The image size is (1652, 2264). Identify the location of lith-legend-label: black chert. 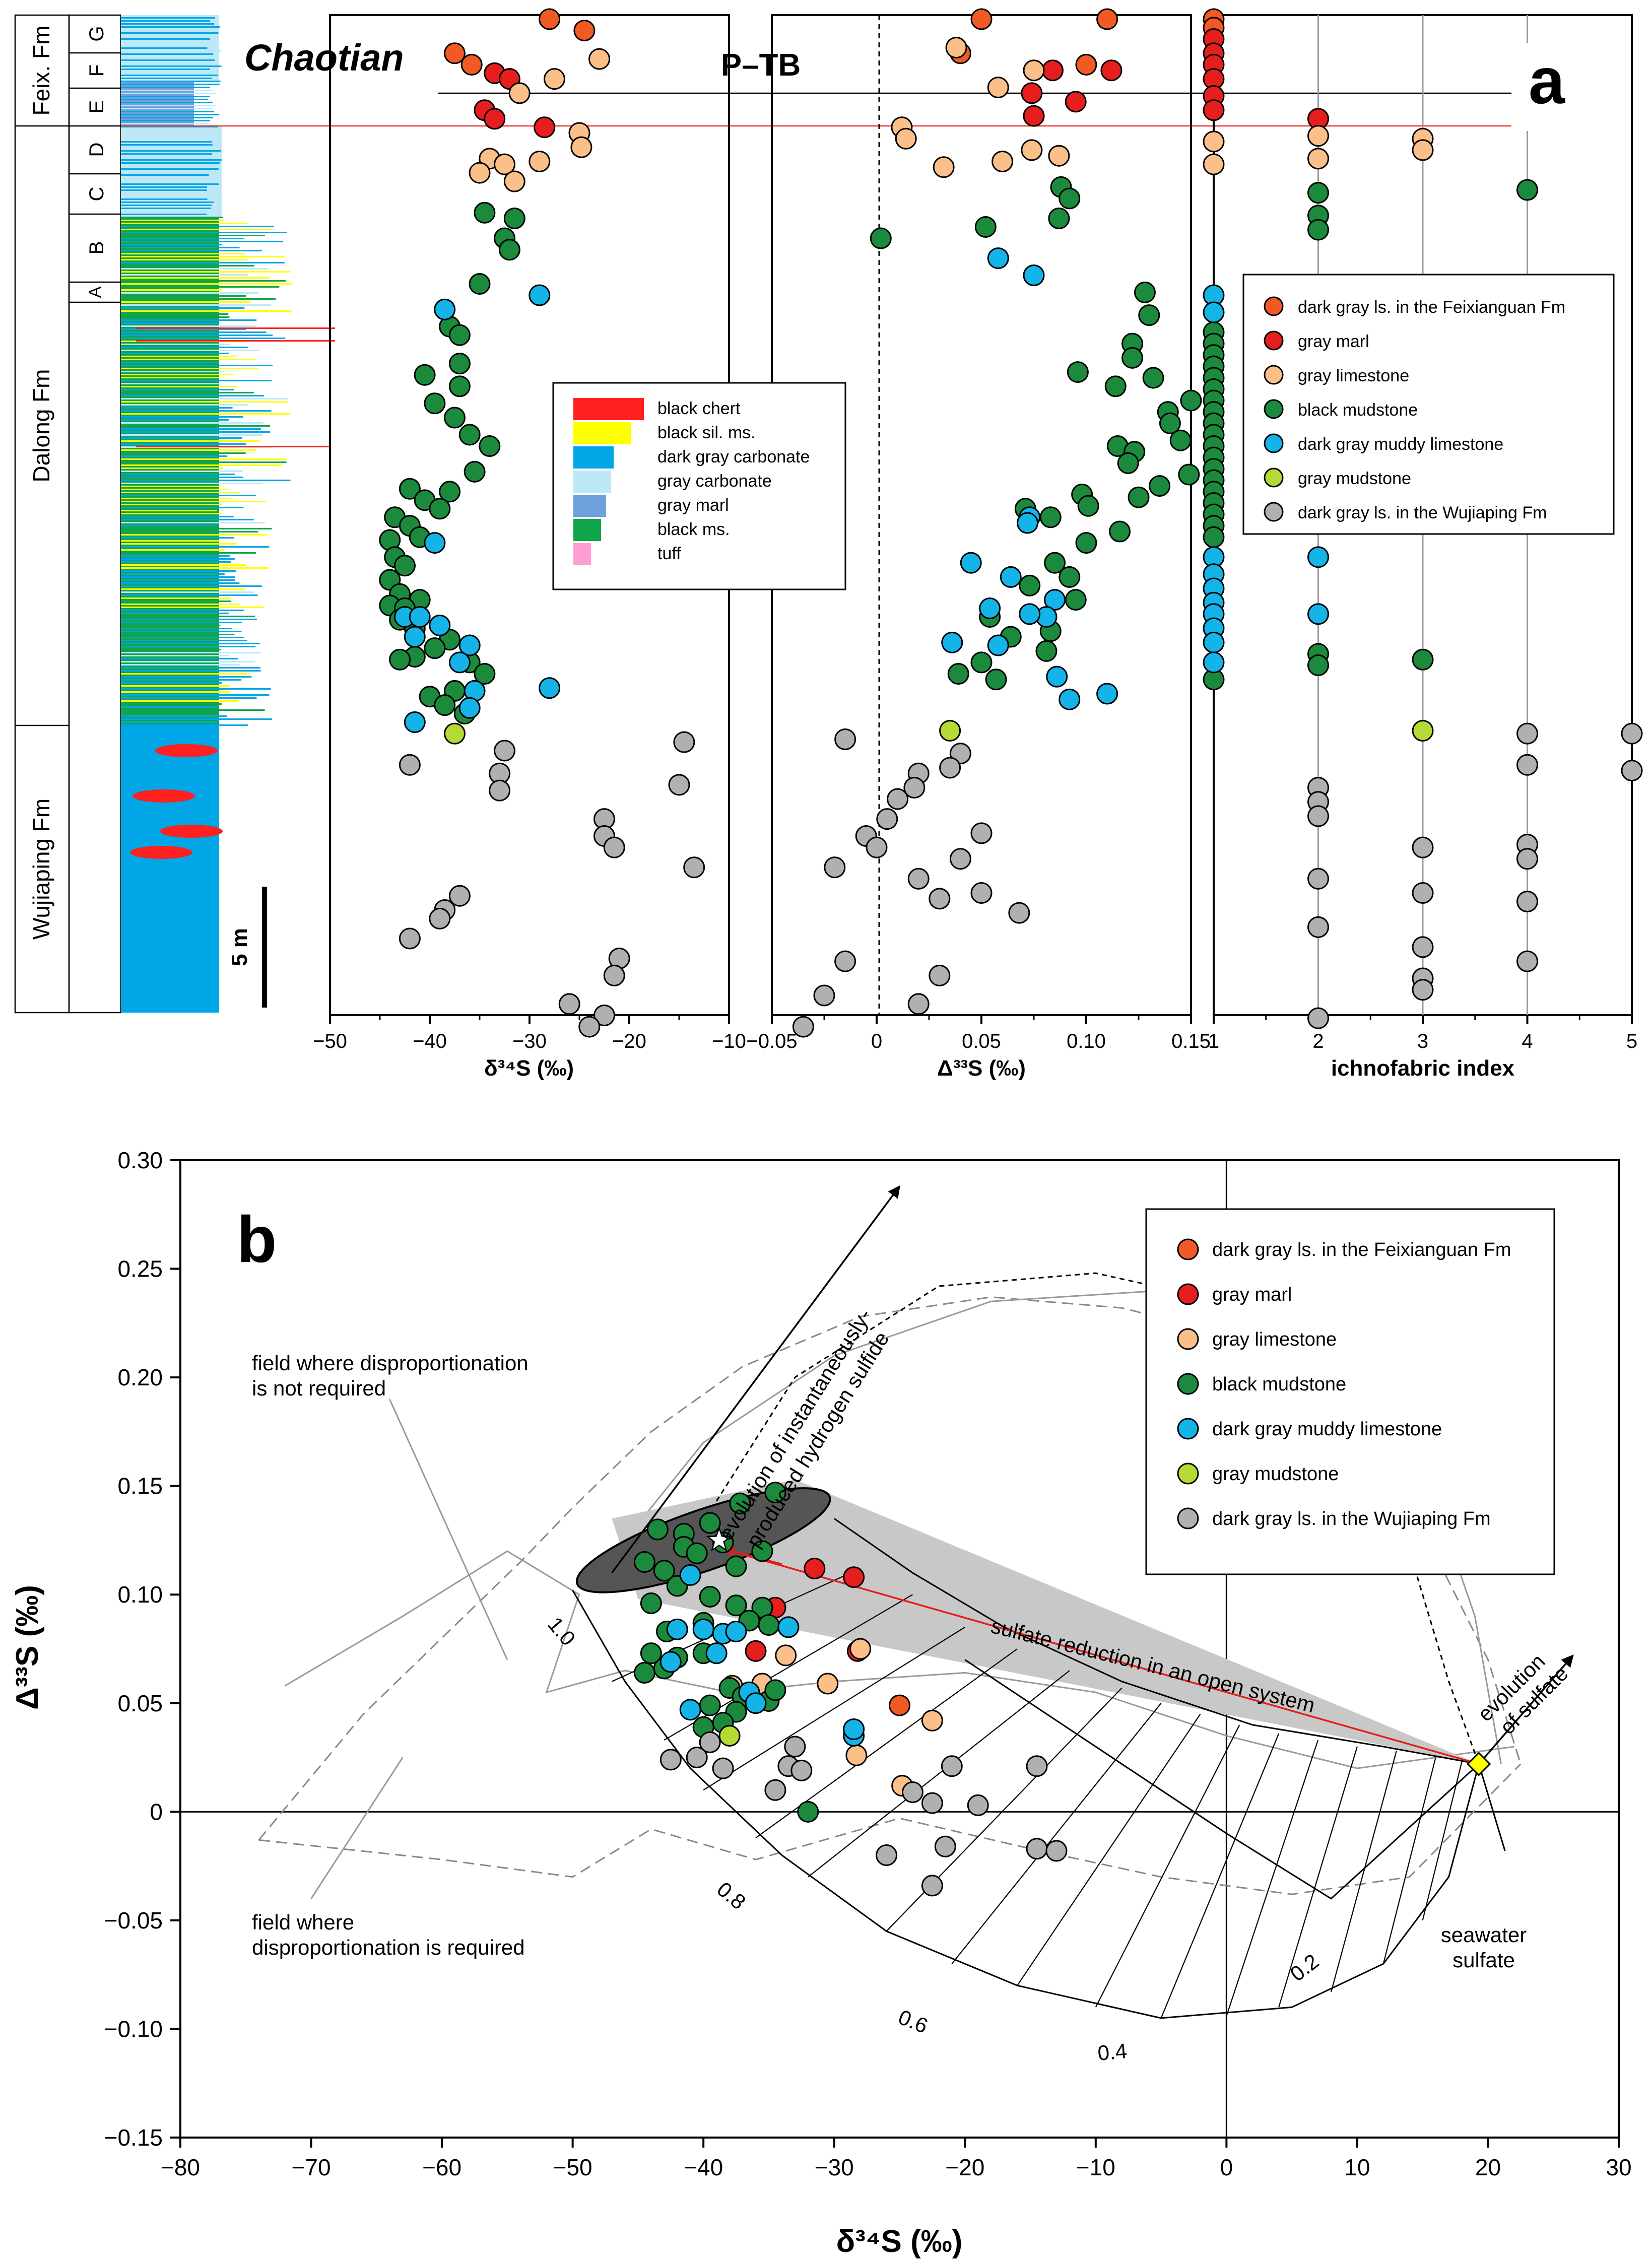
(699, 408).